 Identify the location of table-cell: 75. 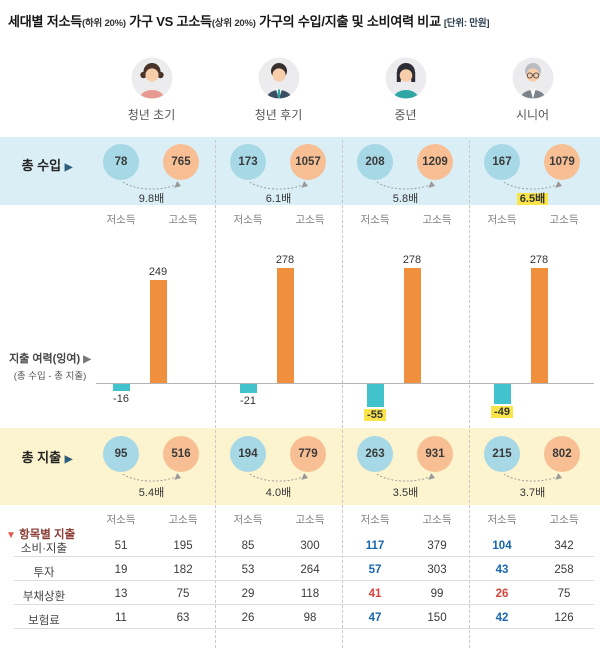
(564, 594).